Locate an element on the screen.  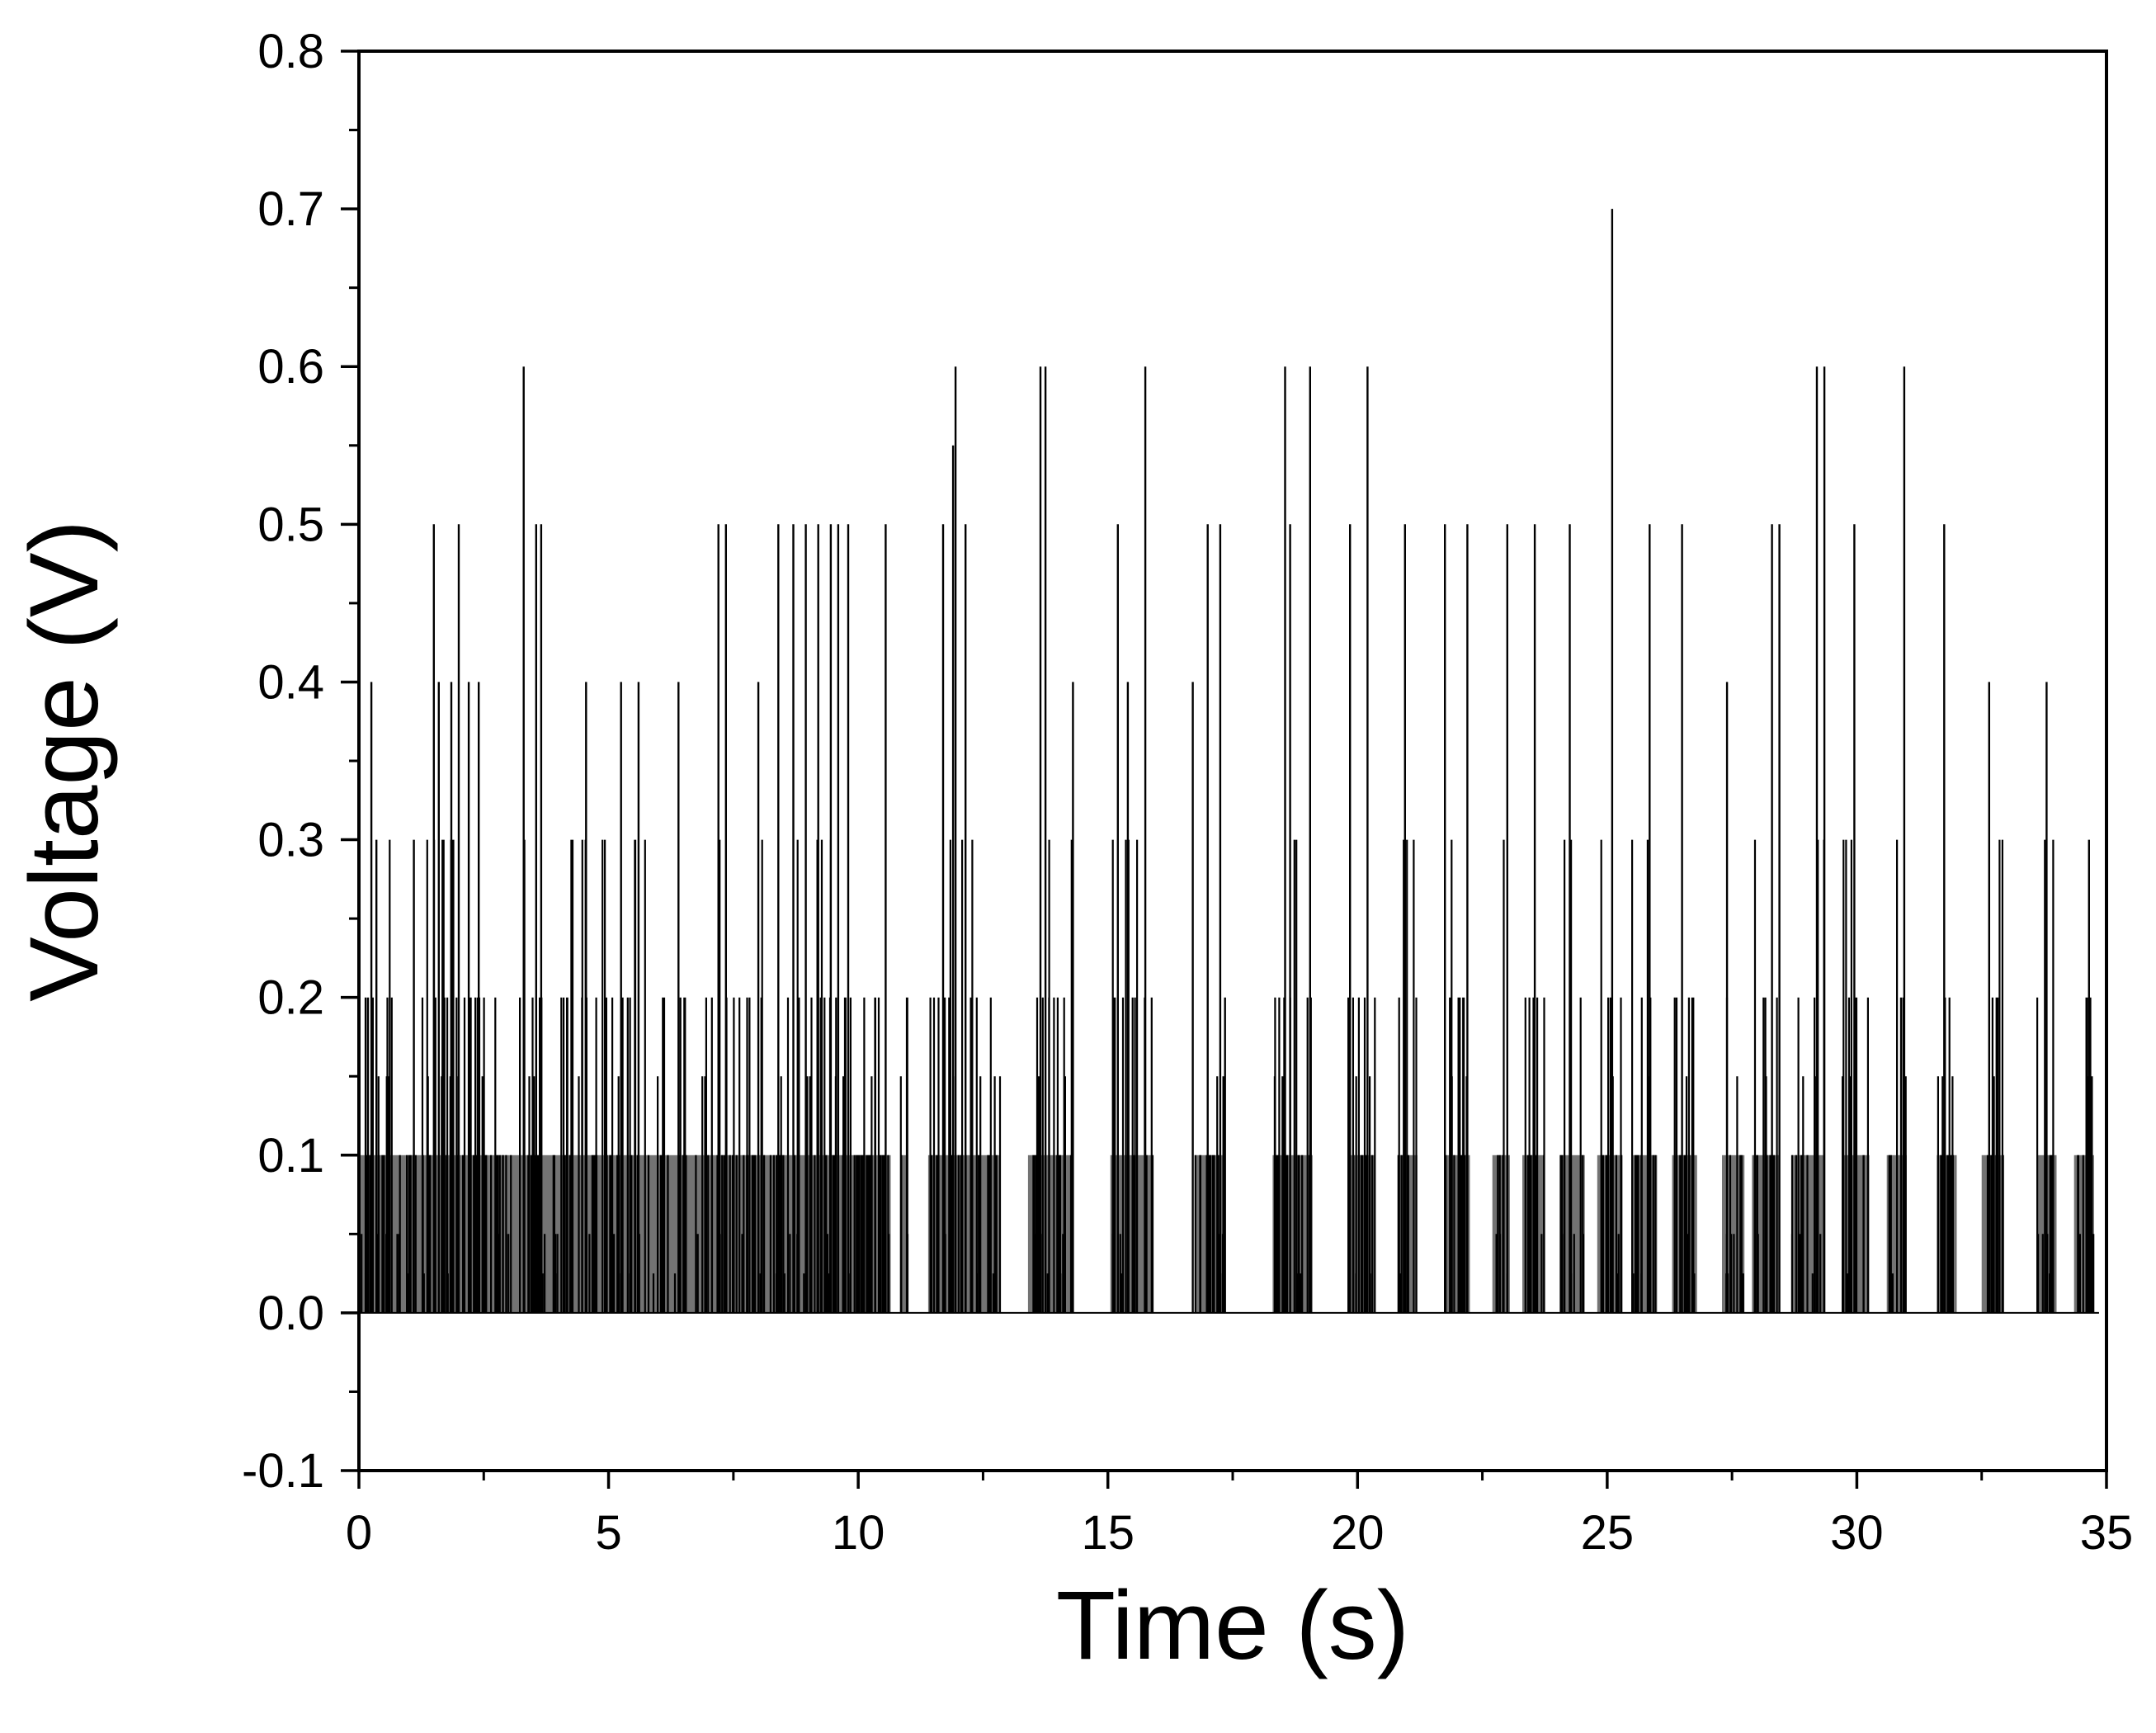
y-tick-label: 0.3 is located at coordinates (290, 840).